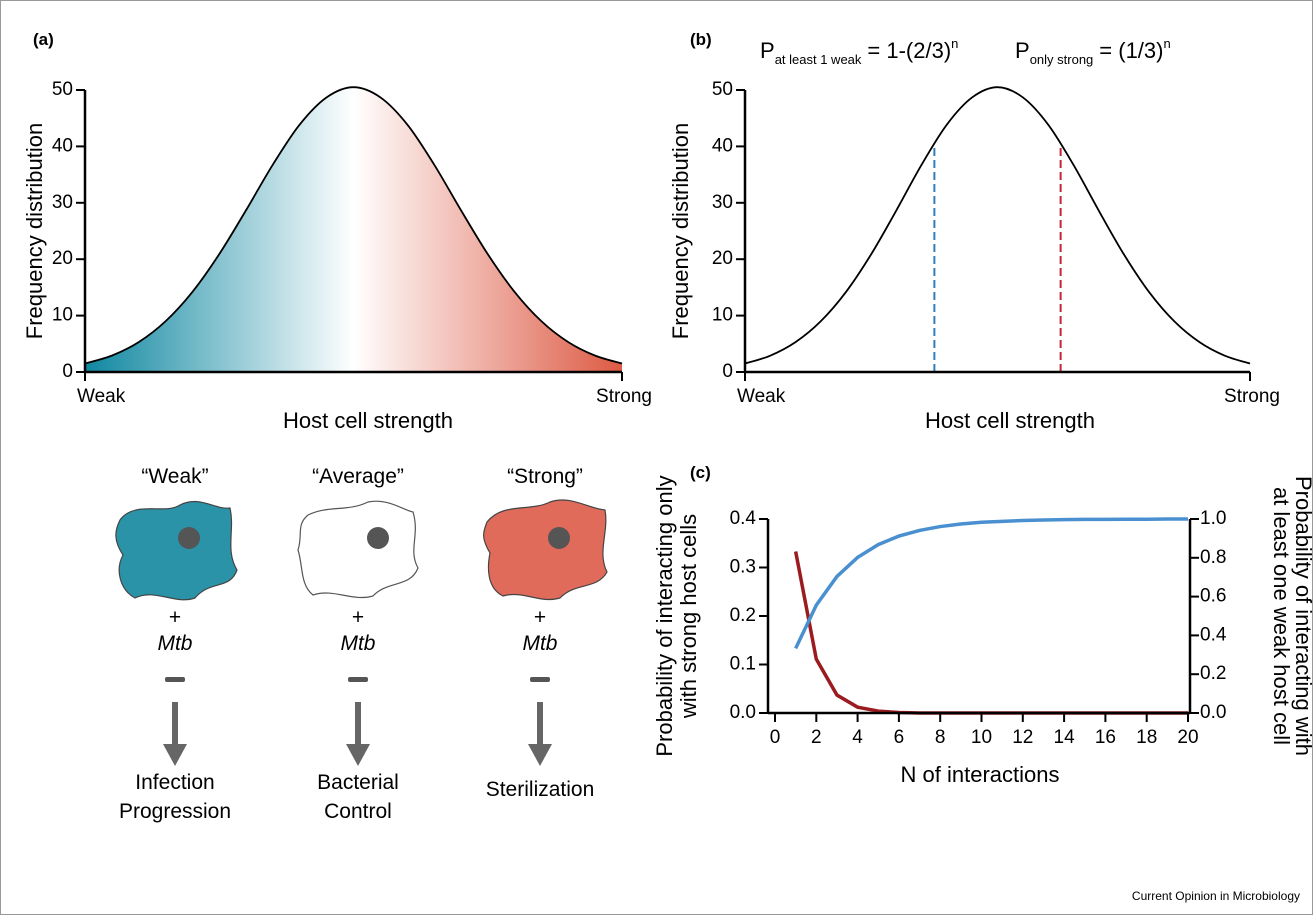  What do you see at coordinates (358, 549) in the screenshot?
I see `cell-average` at bounding box center [358, 549].